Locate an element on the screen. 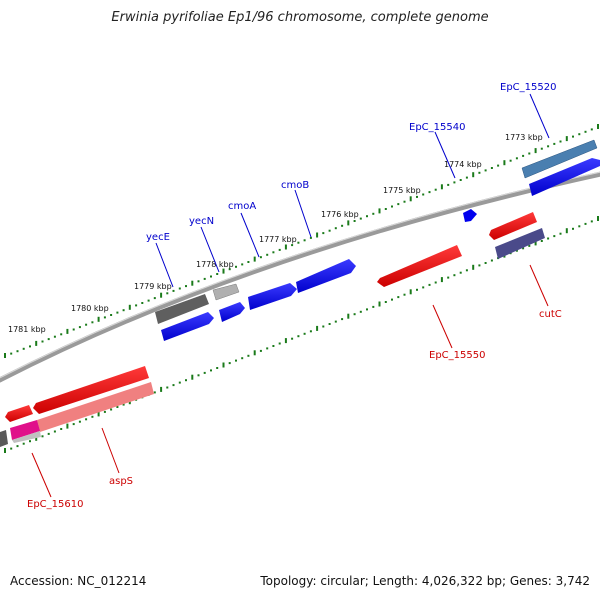  gene-label-EpC_15540: EpC_15540 is located at coordinates (437, 127).